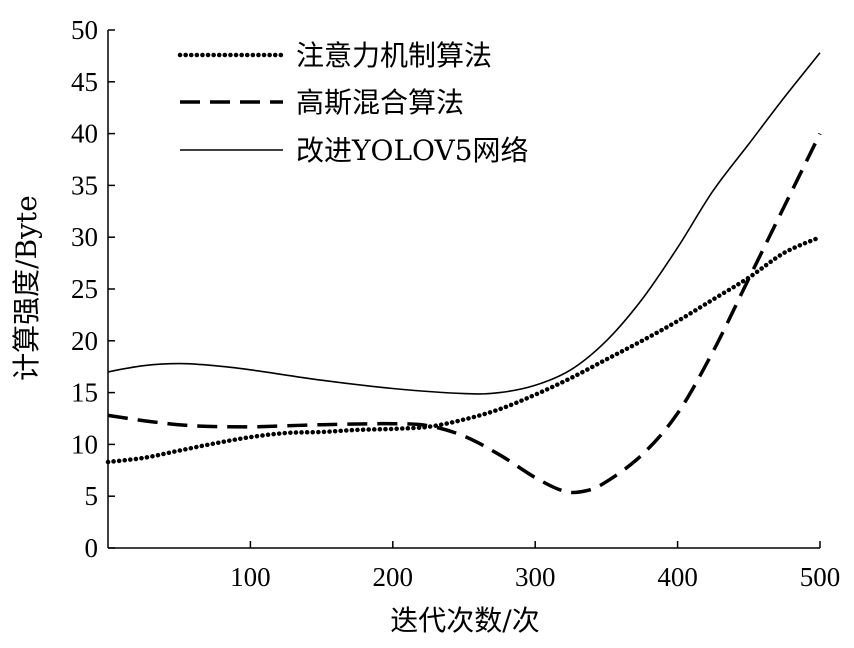 The height and width of the screenshot is (648, 854). I want to click on x-tick-label: 100, so click(250, 577).